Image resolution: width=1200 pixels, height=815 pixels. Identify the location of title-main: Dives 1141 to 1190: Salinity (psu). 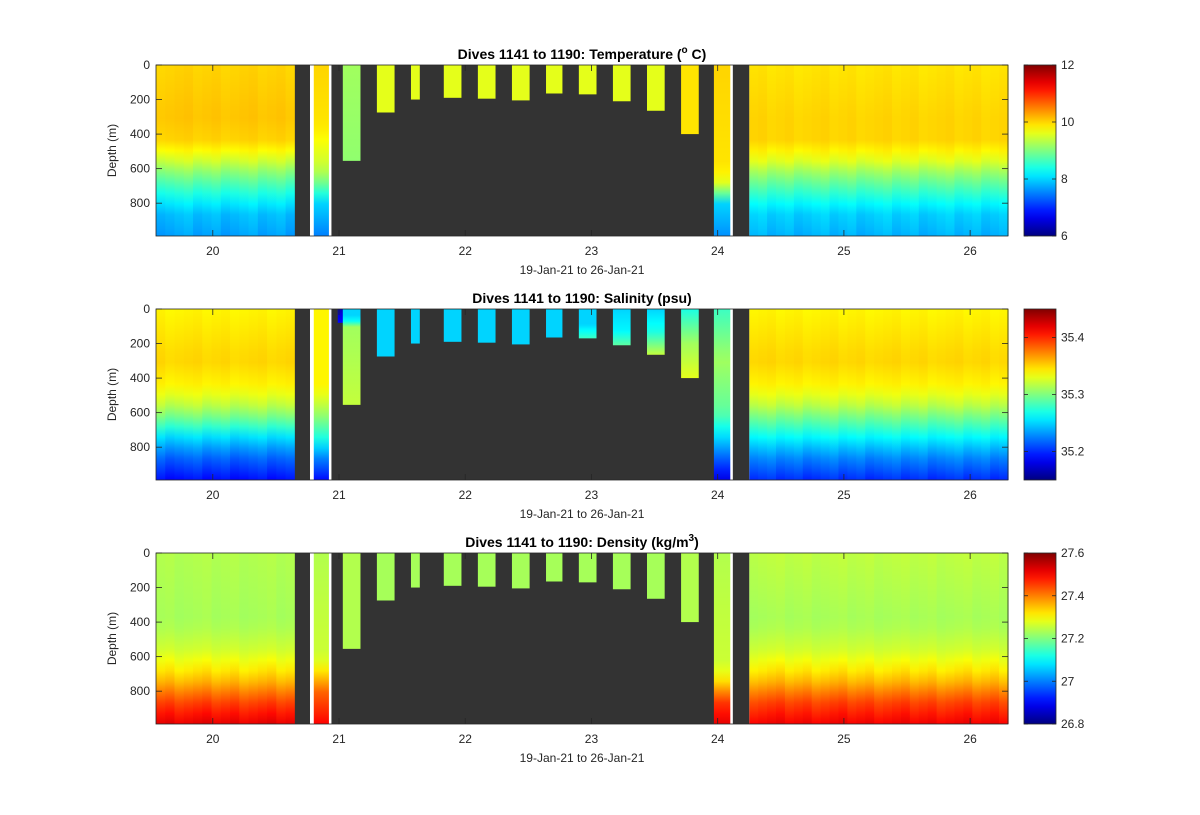
(581, 298).